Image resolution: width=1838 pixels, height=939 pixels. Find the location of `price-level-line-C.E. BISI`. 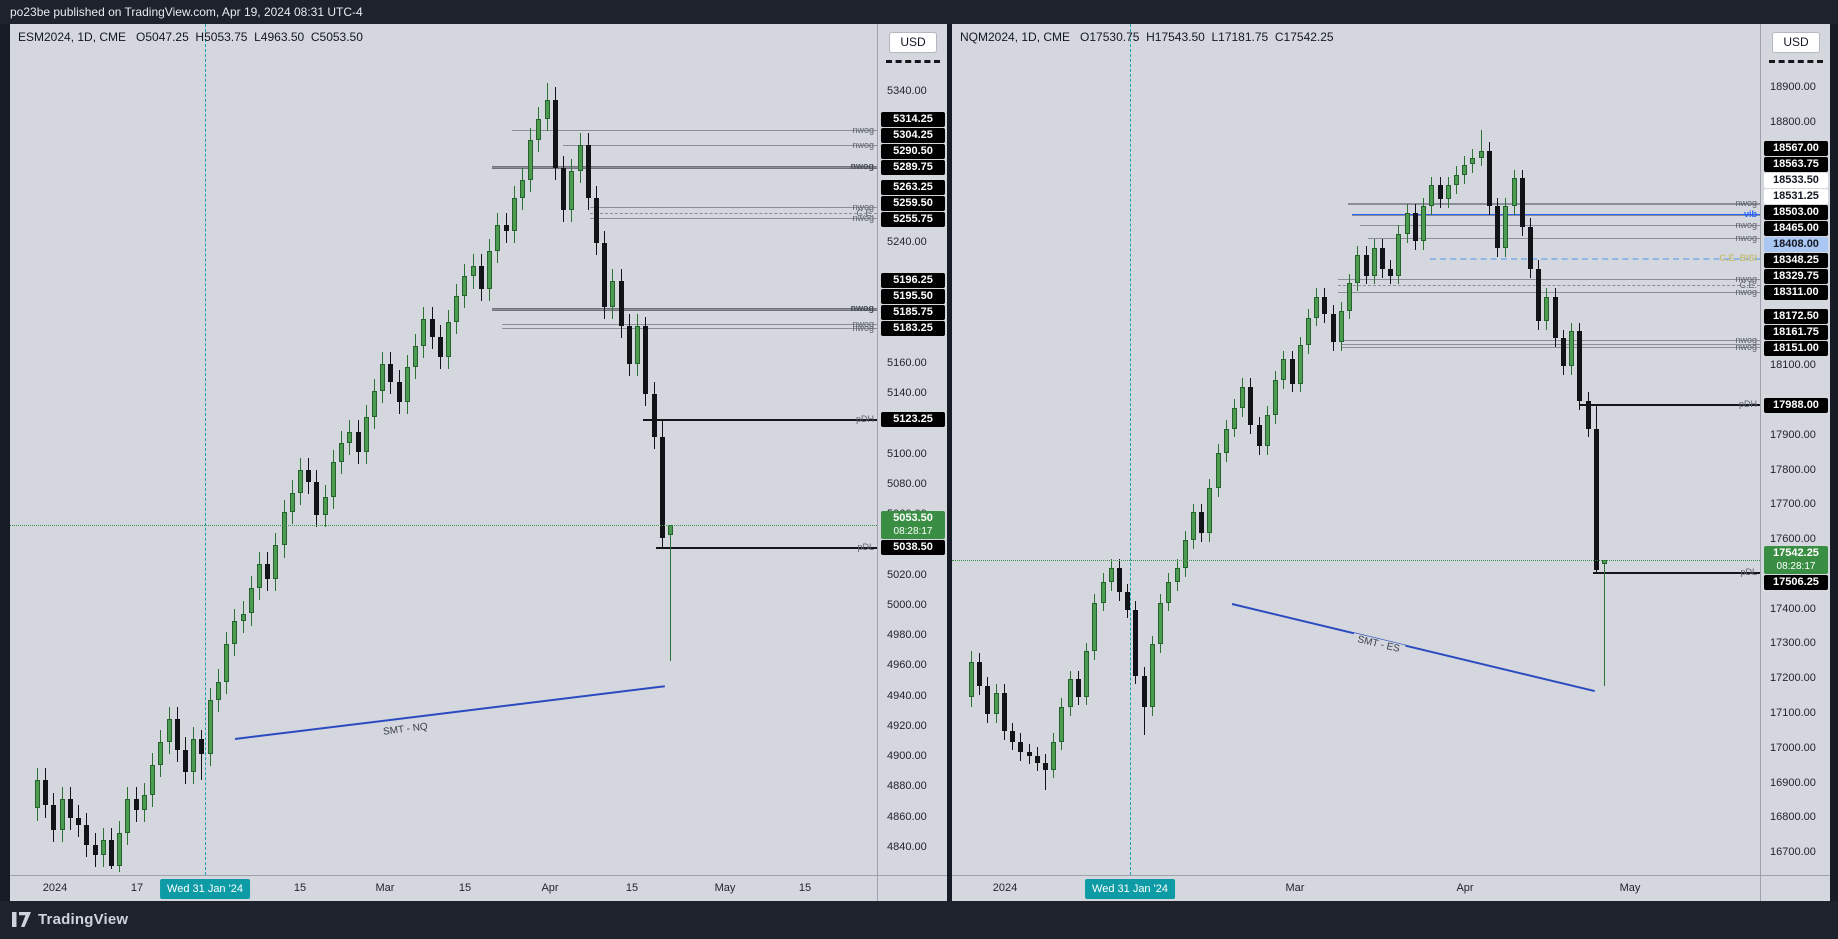

price-level-line-C.E. BISI is located at coordinates (1595, 259).